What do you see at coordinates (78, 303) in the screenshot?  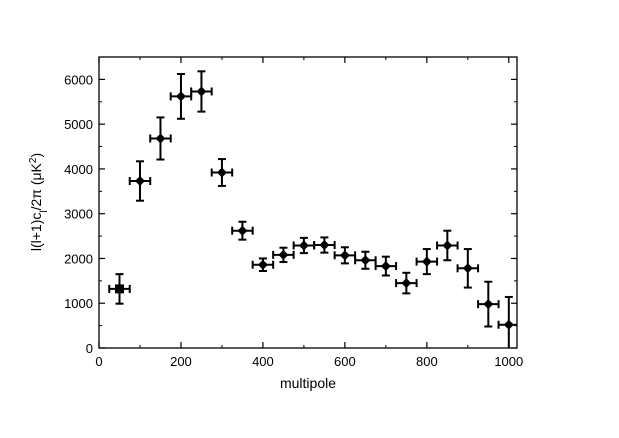 I see `y-tick-label: 1000` at bounding box center [78, 303].